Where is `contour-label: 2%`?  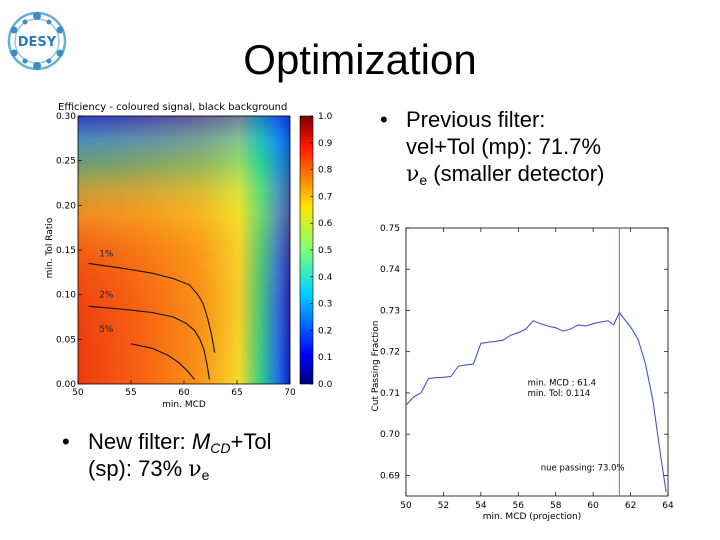 contour-label: 2% is located at coordinates (106, 295).